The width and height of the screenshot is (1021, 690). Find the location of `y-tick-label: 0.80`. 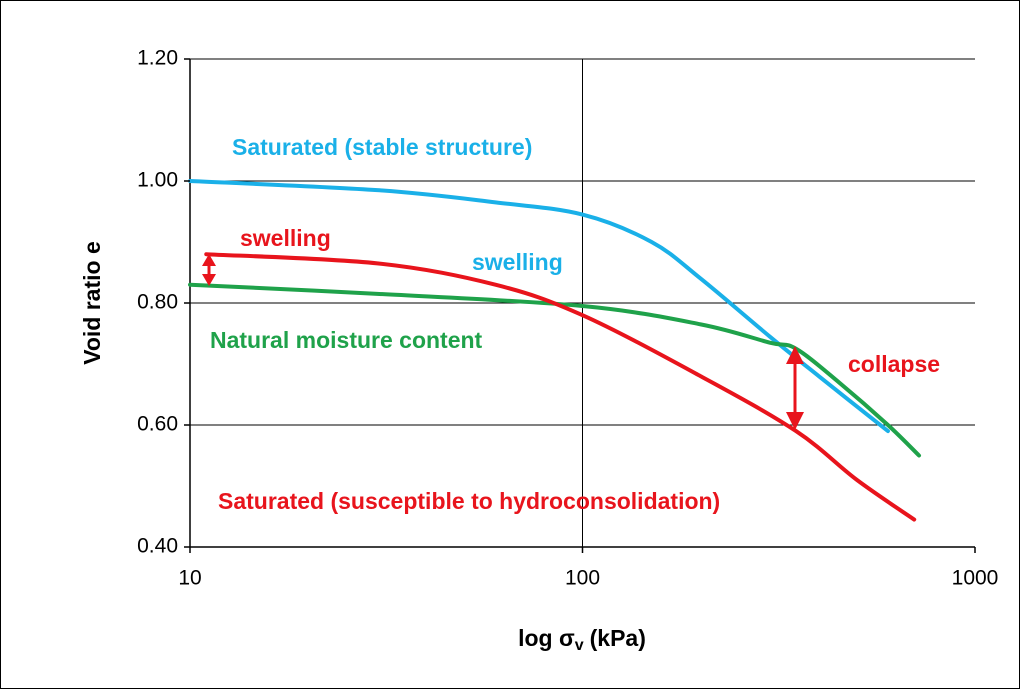

y-tick-label: 0.80 is located at coordinates (157, 302).